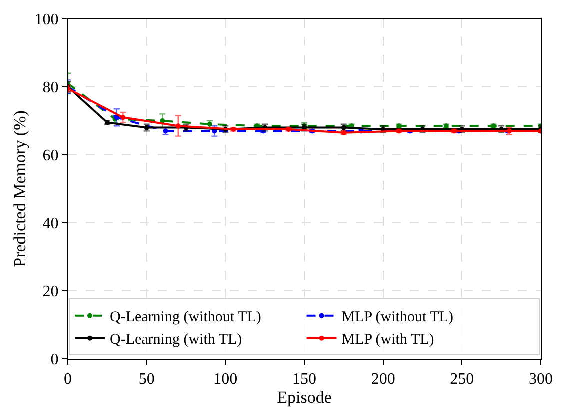  Describe the element at coordinates (304, 398) in the screenshot. I see `x-axis-title: Episode` at that location.